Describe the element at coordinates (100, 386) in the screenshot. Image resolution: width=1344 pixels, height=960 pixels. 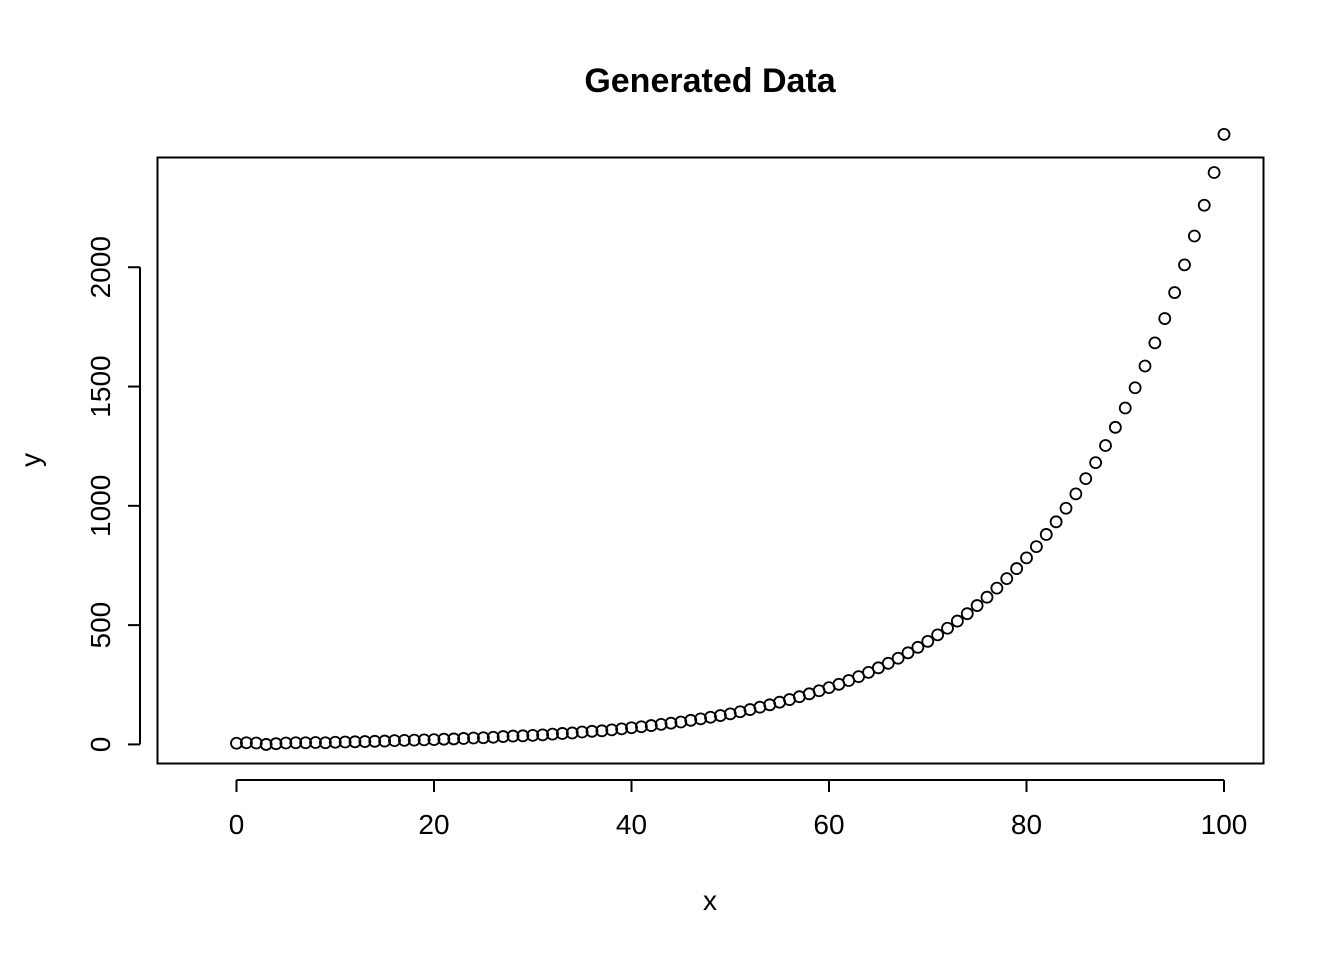
I see `y-tick-label: 1500` at that location.